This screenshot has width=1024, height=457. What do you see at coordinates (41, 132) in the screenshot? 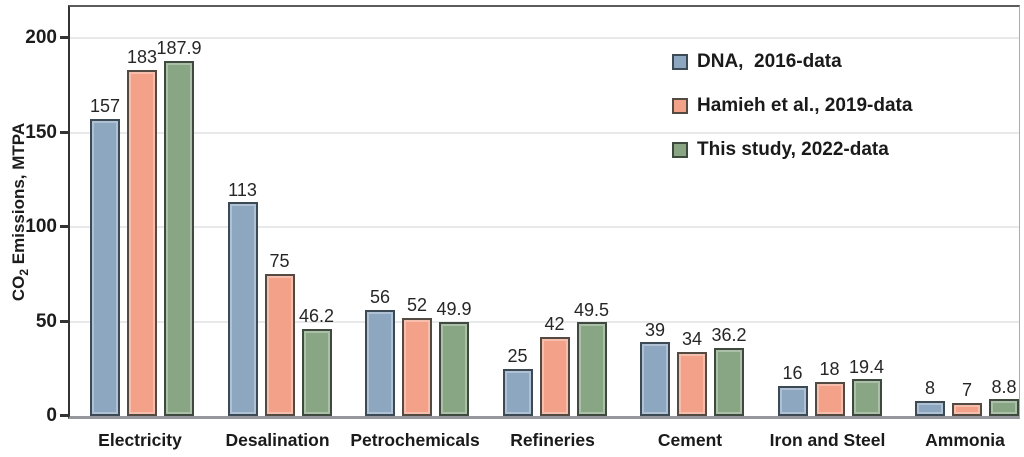
I see `y-tick-label: 150` at bounding box center [41, 132].